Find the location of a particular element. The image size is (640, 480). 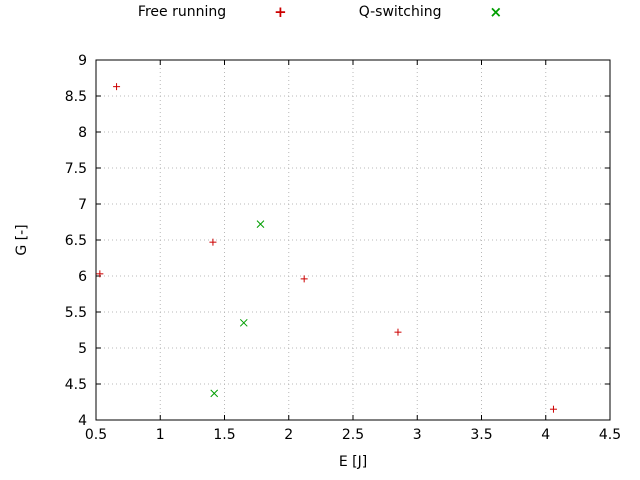

plus-marker-icon: + is located at coordinates (280, 11).